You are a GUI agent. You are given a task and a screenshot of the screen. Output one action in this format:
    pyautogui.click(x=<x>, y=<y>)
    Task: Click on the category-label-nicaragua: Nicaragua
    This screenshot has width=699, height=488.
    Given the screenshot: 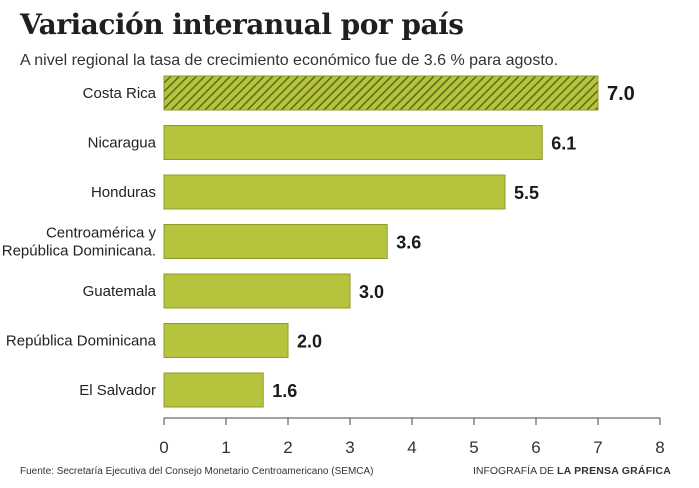 What is the action you would take?
    pyautogui.click(x=122, y=143)
    